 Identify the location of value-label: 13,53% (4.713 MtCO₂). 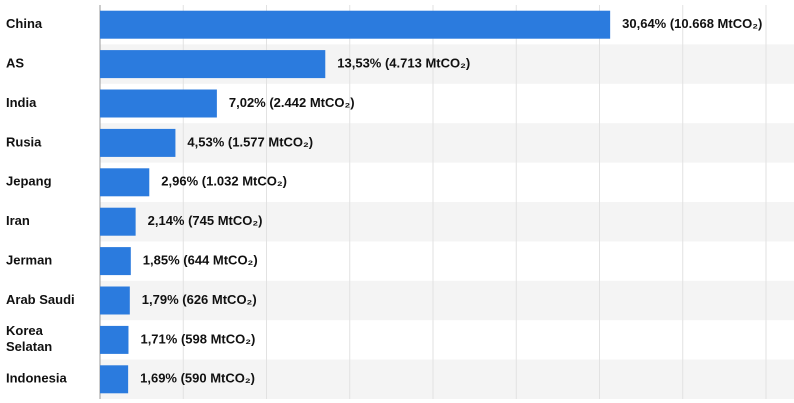
(403, 63).